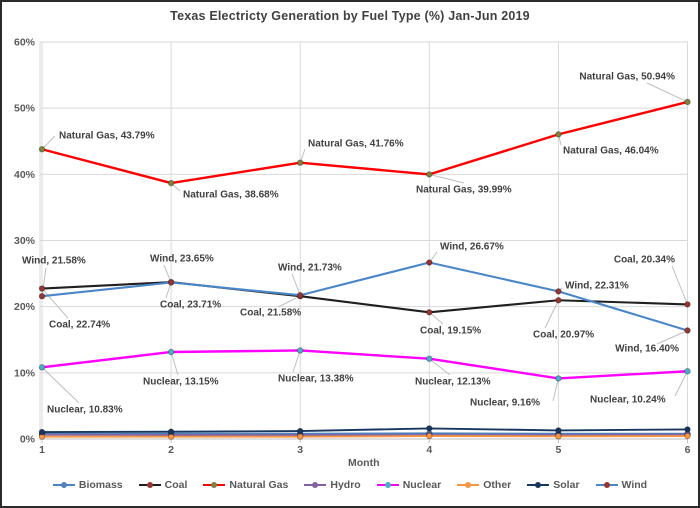 The height and width of the screenshot is (508, 700). Describe the element at coordinates (365, 436) in the screenshot. I see `series-line-other` at that location.